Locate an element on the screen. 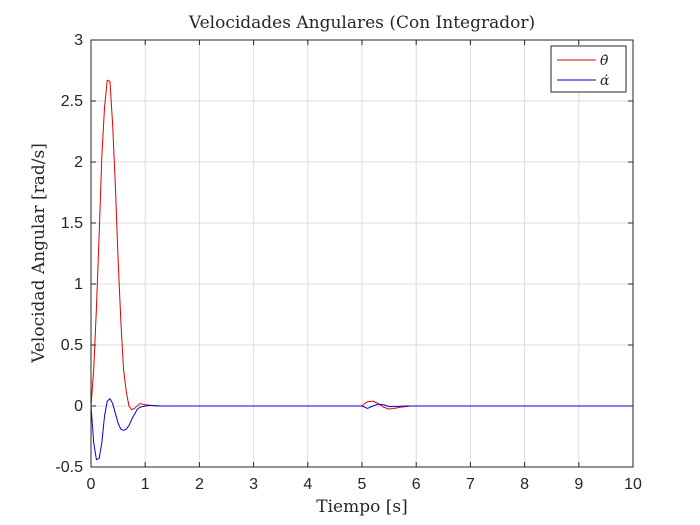 This screenshot has height=525, width=700. legend: θ̇ α̇ is located at coordinates (588, 69).